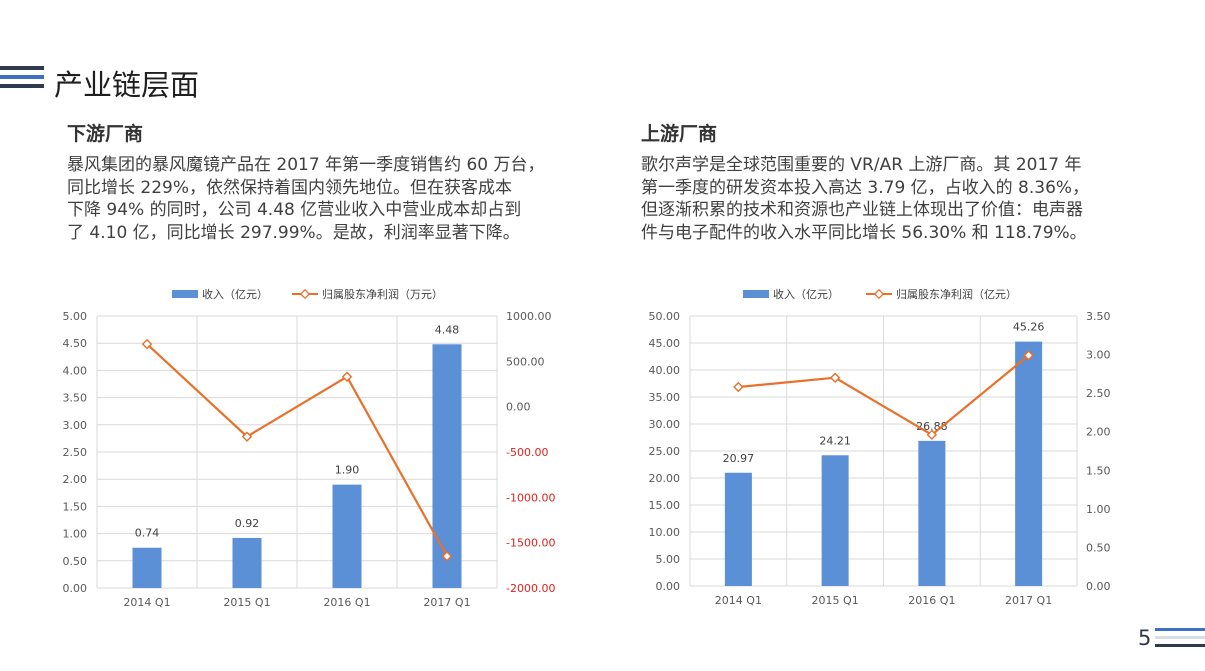  What do you see at coordinates (864, 232) in the screenshot?
I see `right-line: 件与电子配件的收入水平同比增长 56.30% 和 118.79%。` at bounding box center [864, 232].